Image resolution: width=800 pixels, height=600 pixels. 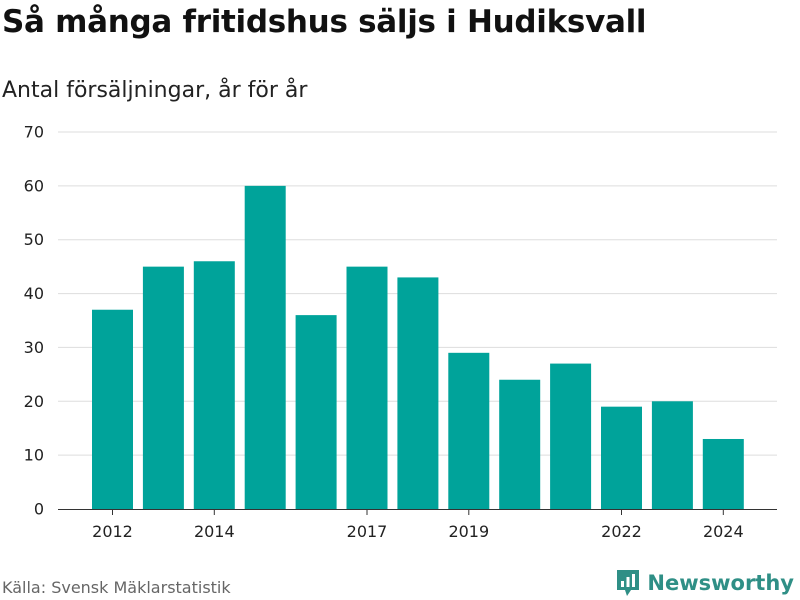 I want to click on bar-2020, so click(x=520, y=444).